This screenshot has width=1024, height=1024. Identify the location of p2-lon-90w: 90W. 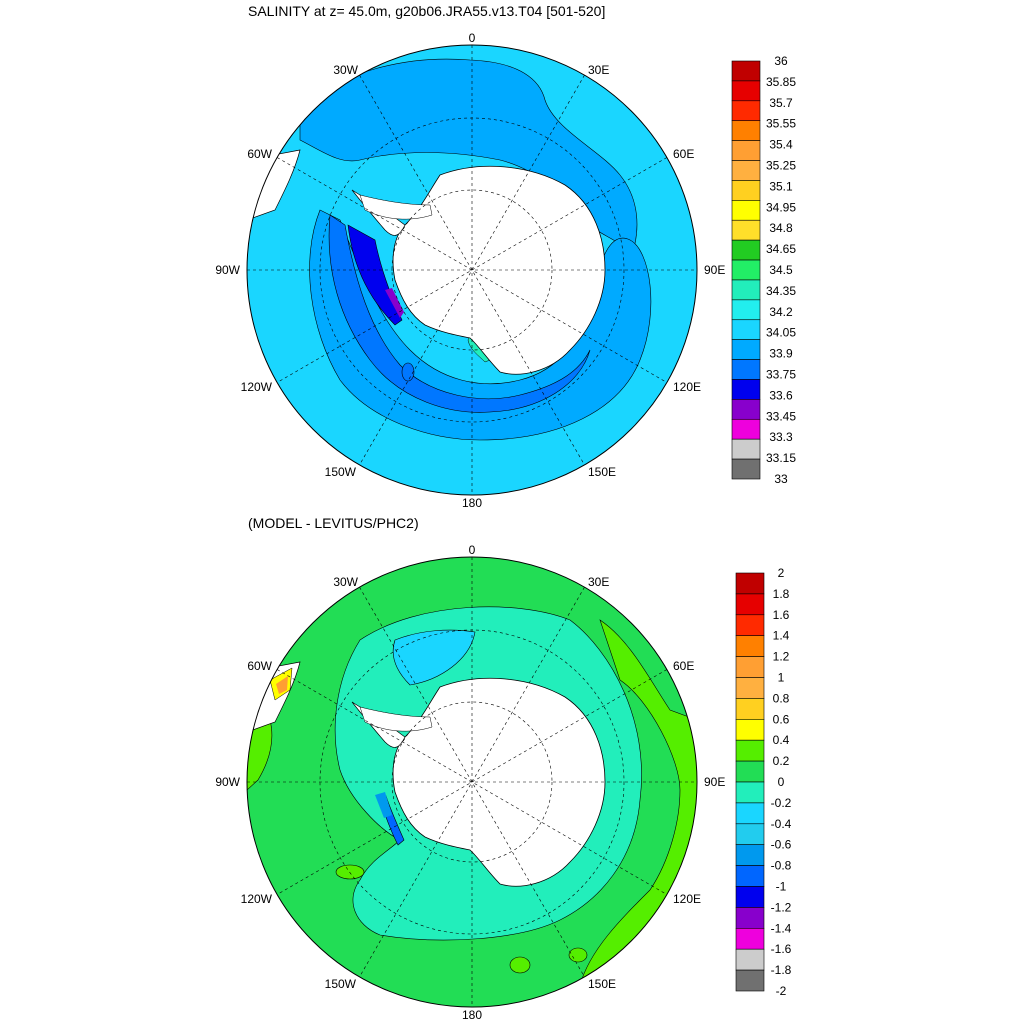
(227, 782).